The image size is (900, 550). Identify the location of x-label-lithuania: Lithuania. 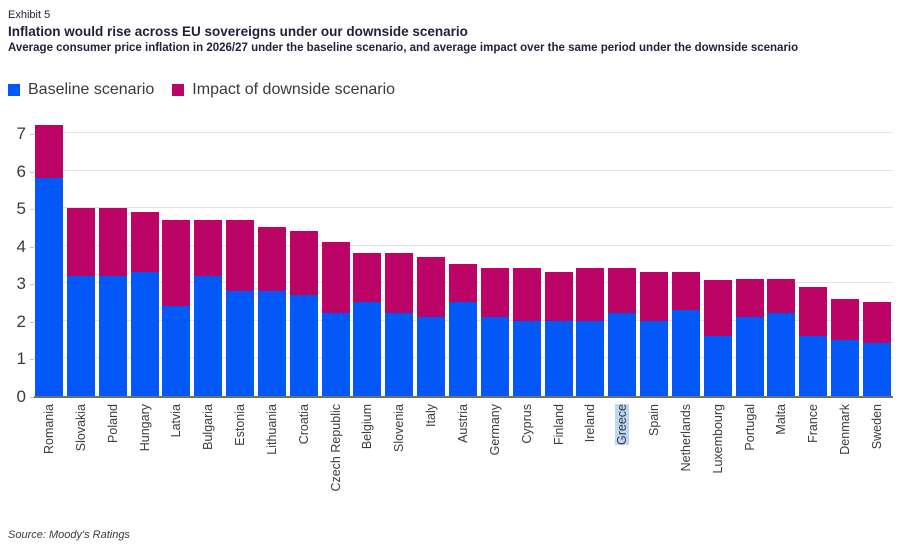
(271, 429).